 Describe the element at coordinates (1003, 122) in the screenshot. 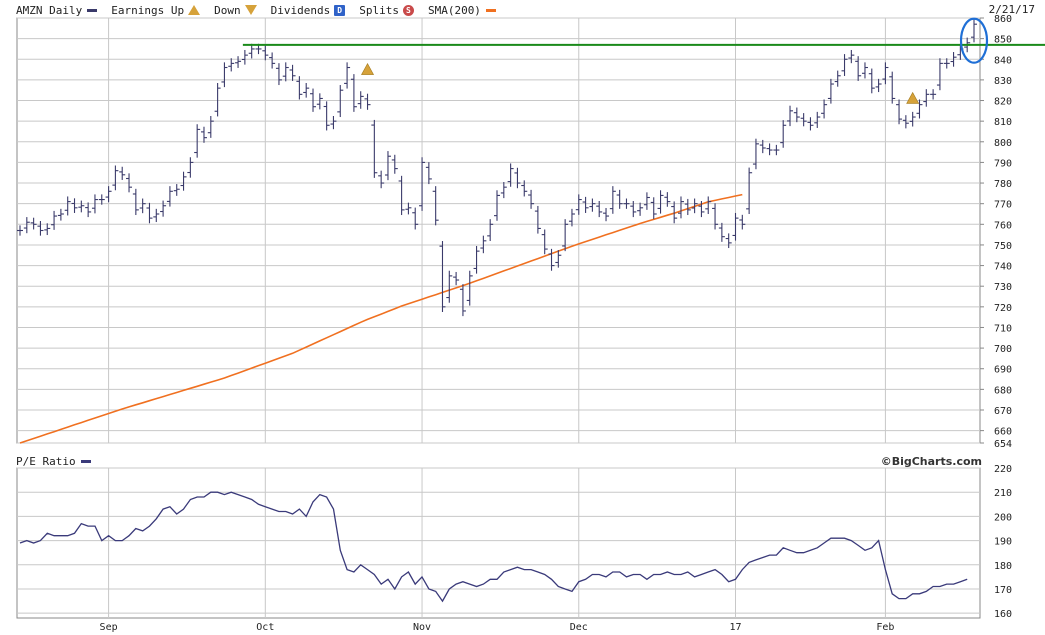

I see `price-y-tick-label: 810` at that location.